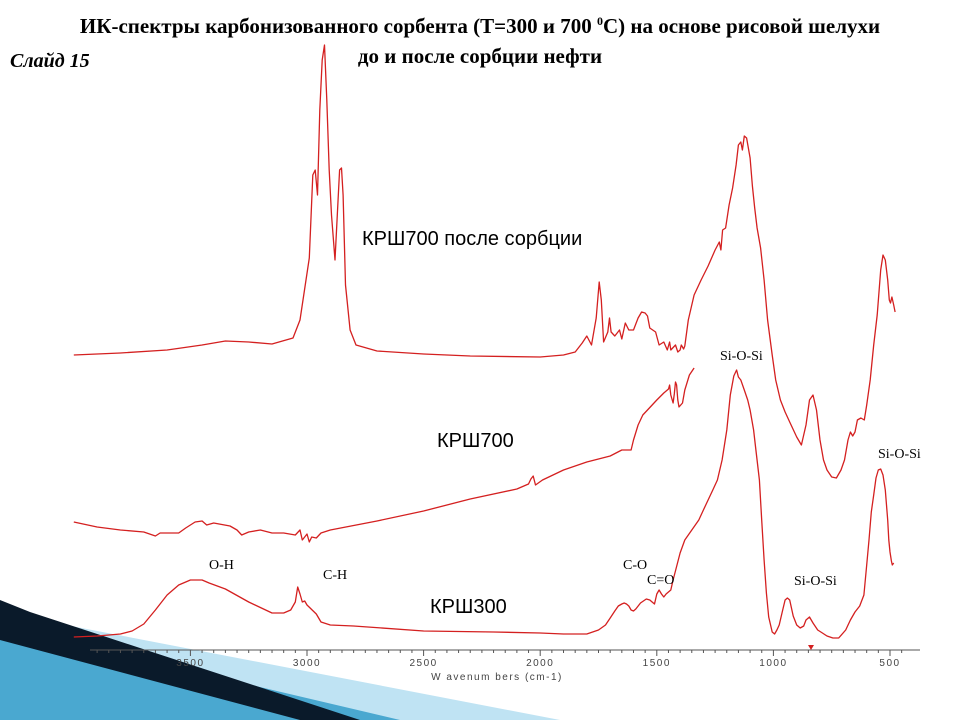 This screenshot has width=960, height=720. I want to click on curve-labels: КРШ700 после сорбции КРШ700 КРШ300, so click(472, 423).